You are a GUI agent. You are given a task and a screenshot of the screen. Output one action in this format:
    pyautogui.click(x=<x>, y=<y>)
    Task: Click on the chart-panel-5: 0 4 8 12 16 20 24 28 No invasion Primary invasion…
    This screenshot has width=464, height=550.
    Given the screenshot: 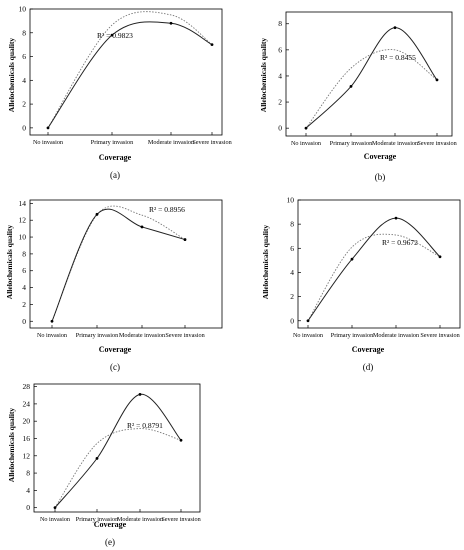 What is the action you would take?
    pyautogui.click(x=104, y=464)
    